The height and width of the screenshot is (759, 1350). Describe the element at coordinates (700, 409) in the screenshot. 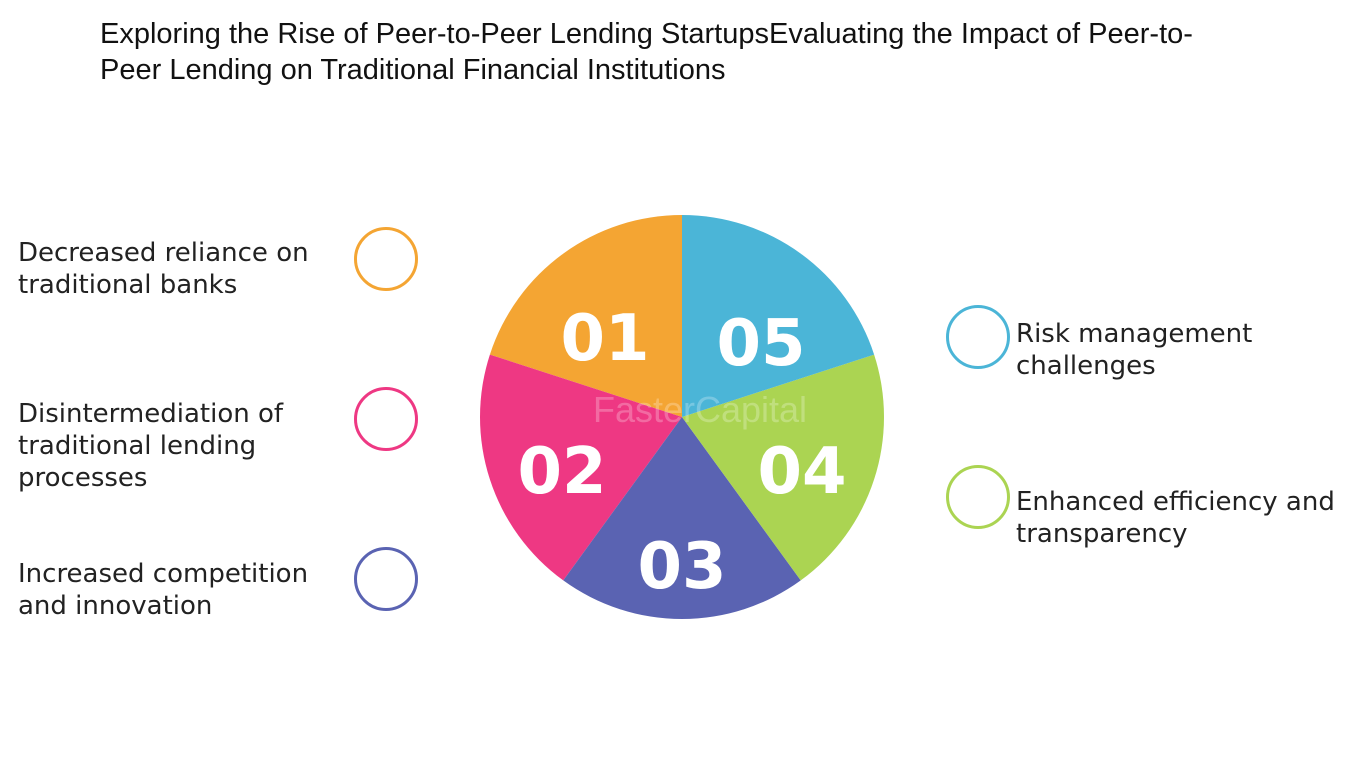

I see `watermark: FasterCapital` at that location.